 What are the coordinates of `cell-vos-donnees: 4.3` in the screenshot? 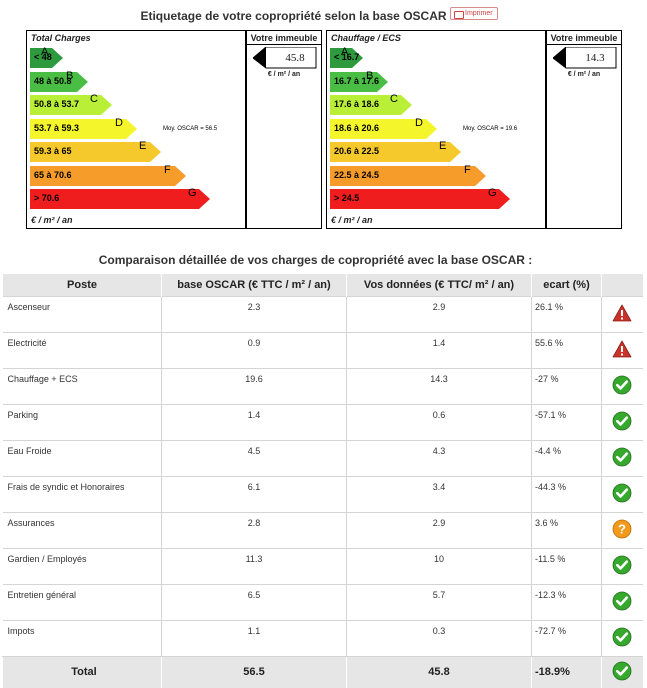 It's located at (439, 459).